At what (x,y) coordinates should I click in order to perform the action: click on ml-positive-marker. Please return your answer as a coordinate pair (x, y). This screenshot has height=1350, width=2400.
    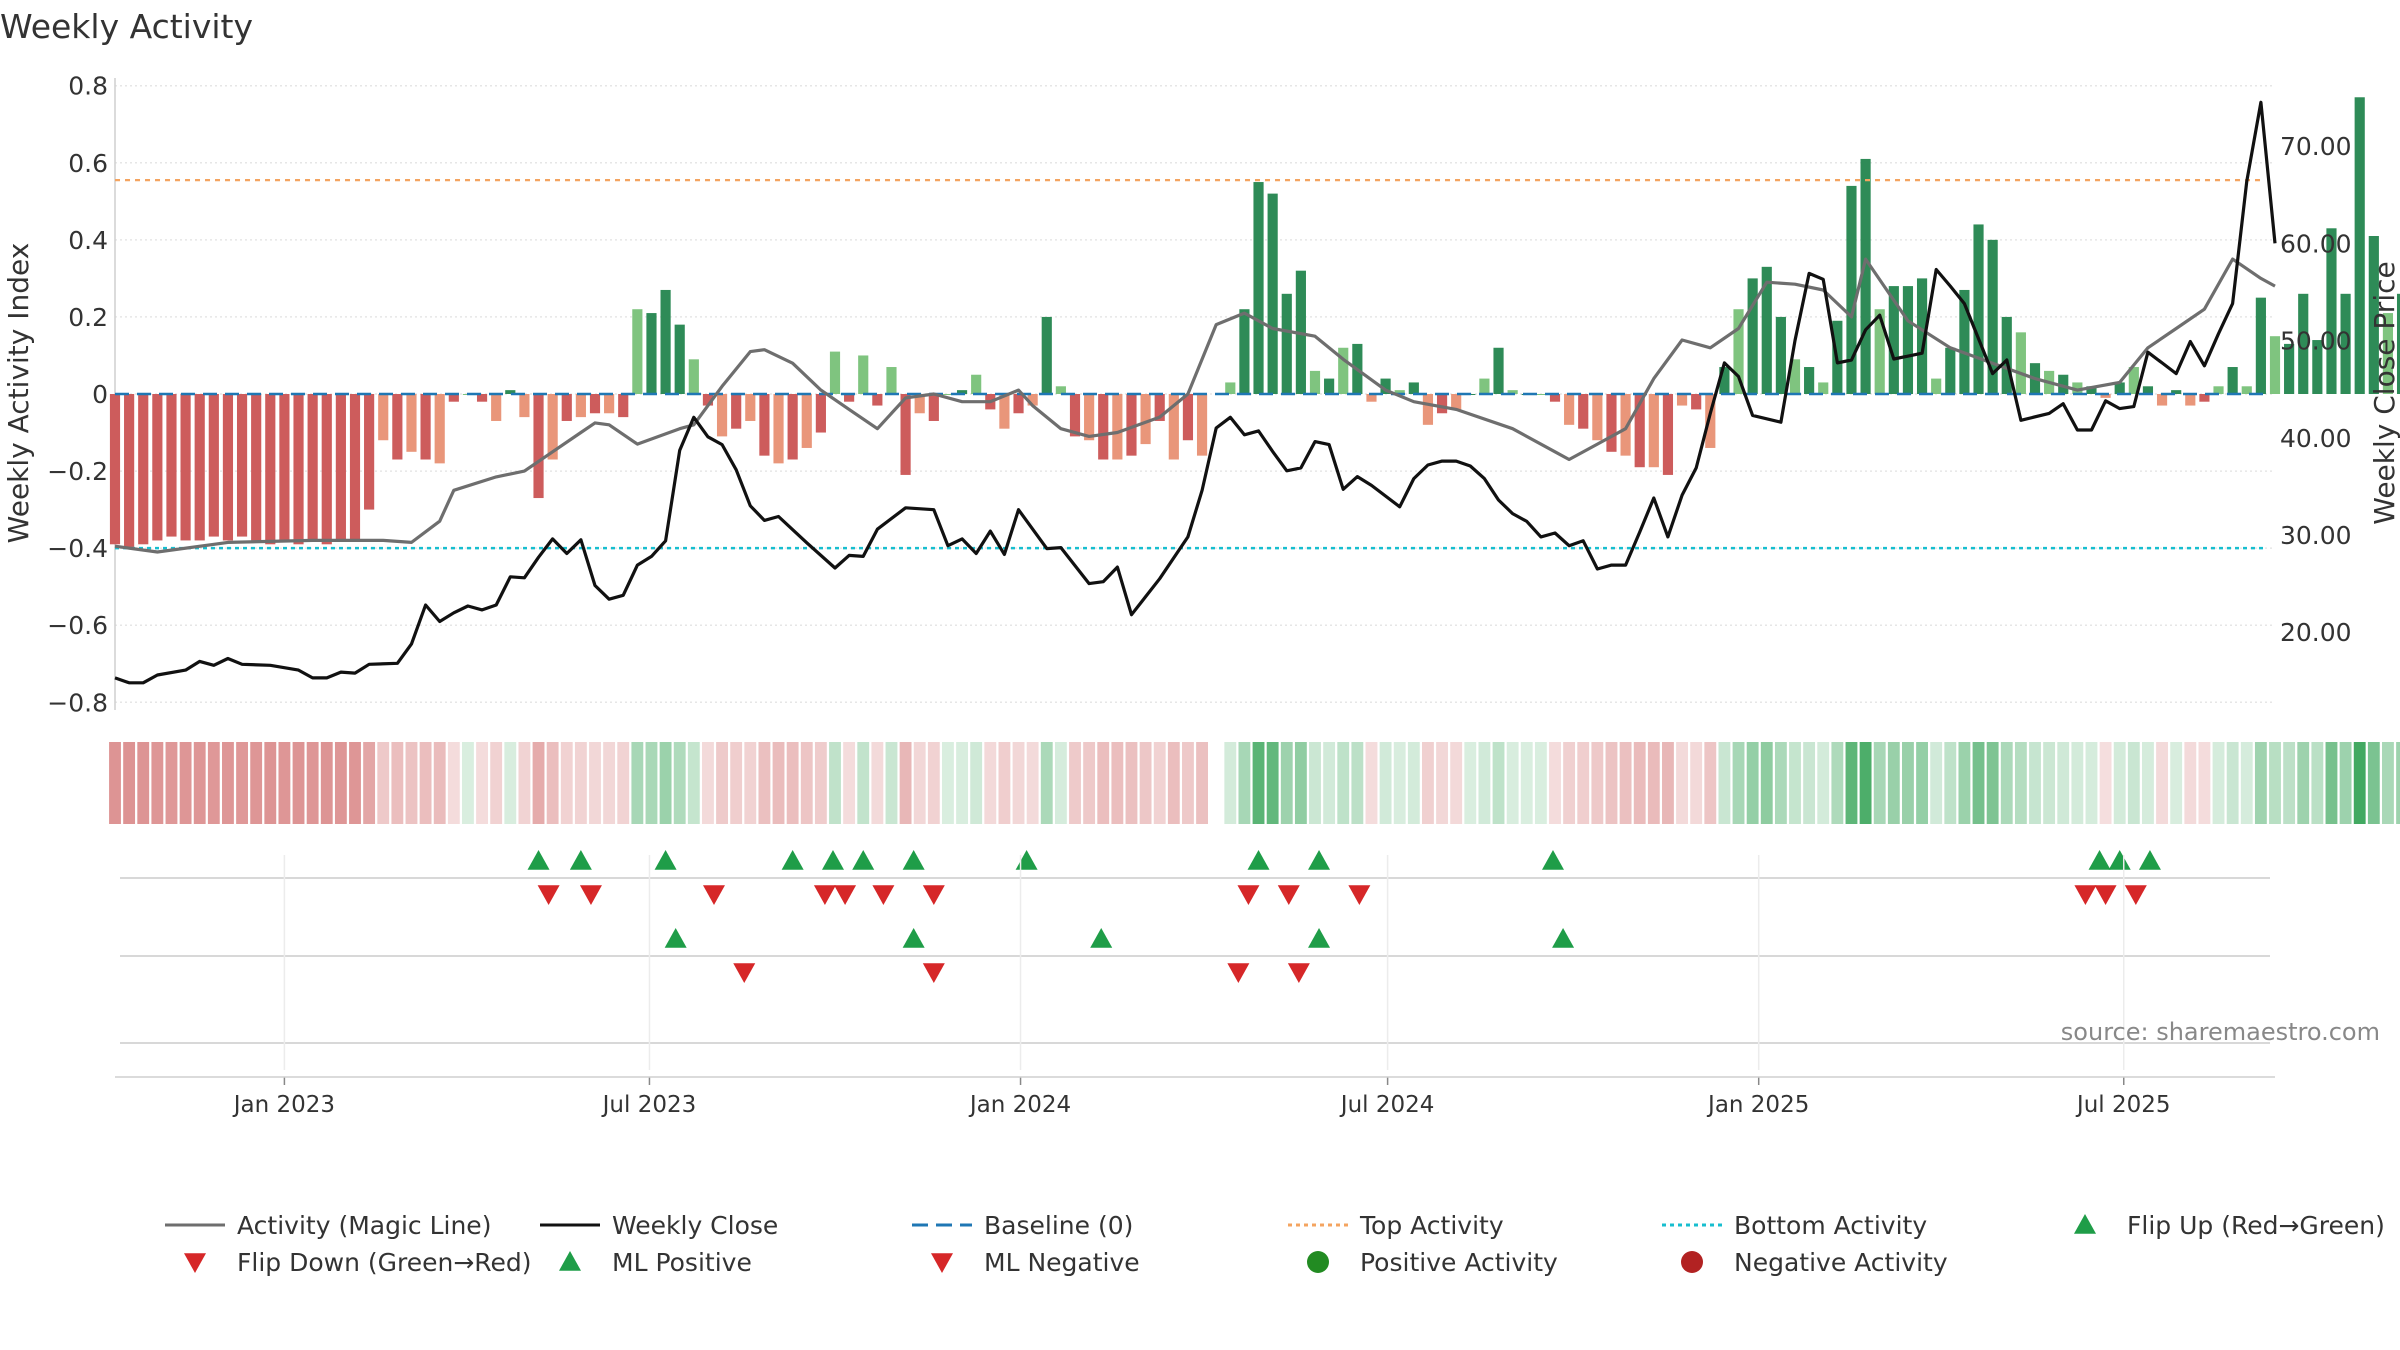
    Looking at the image, I should click on (1319, 938).